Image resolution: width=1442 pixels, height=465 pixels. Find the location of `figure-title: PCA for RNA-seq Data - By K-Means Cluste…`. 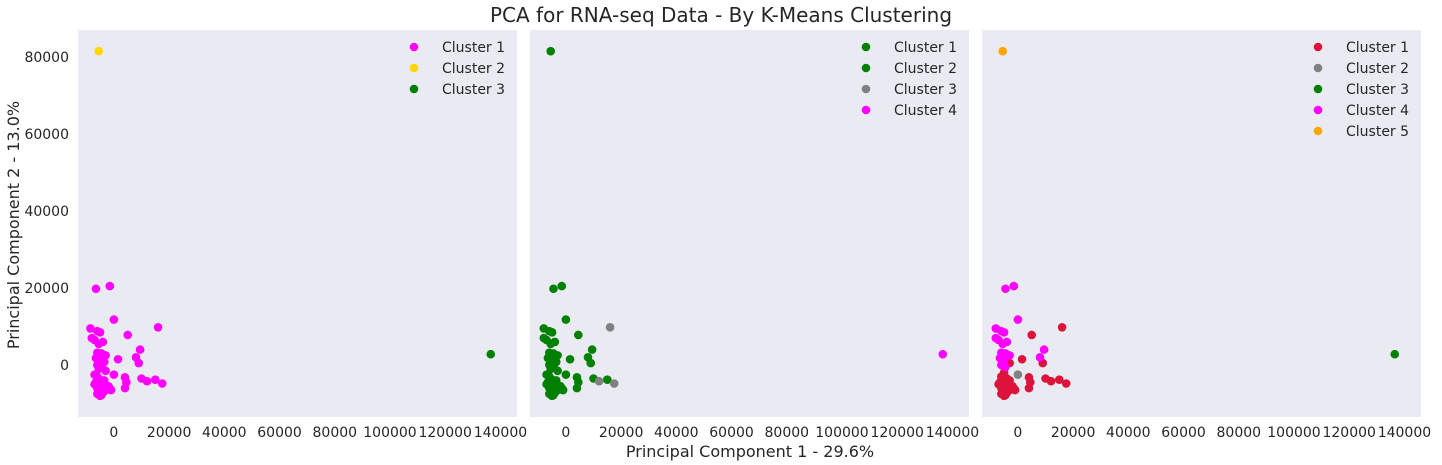

figure-title: PCA for RNA-seq Data - By K-Means Cluste… is located at coordinates (721, 15).